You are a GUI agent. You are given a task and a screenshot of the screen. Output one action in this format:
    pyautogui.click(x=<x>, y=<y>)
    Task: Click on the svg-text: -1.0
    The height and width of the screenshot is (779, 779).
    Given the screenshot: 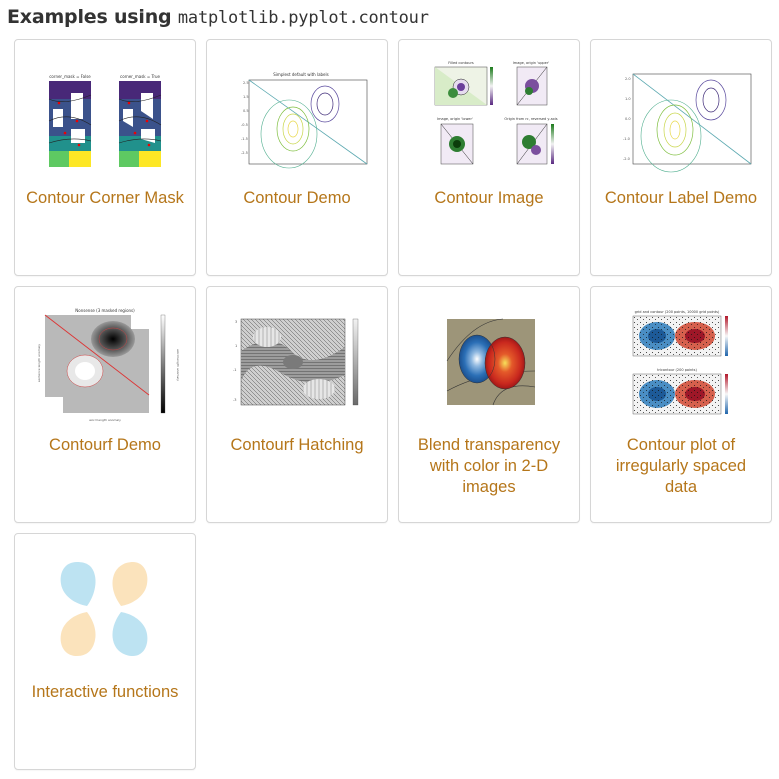 What is the action you would take?
    pyautogui.click(x=626, y=139)
    